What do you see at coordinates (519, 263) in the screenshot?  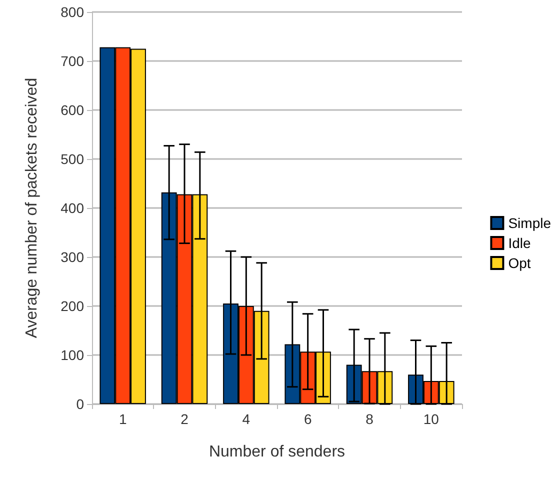 I see `legend-label: Opt` at bounding box center [519, 263].